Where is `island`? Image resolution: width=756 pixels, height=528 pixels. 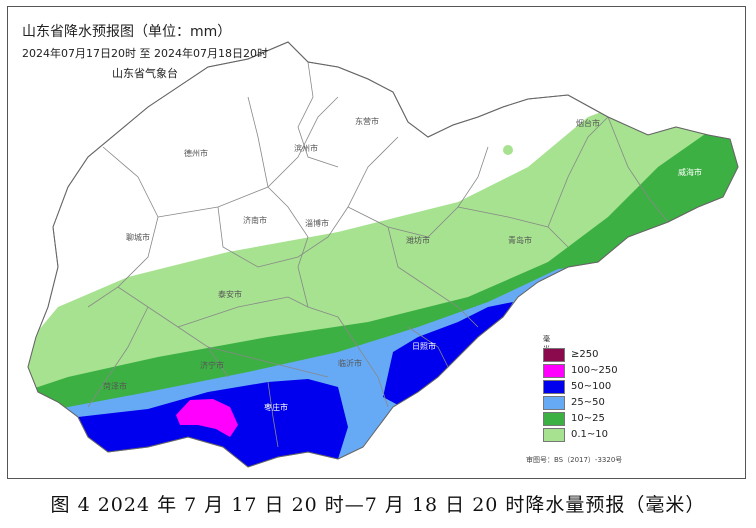 island is located at coordinates (508, 150).